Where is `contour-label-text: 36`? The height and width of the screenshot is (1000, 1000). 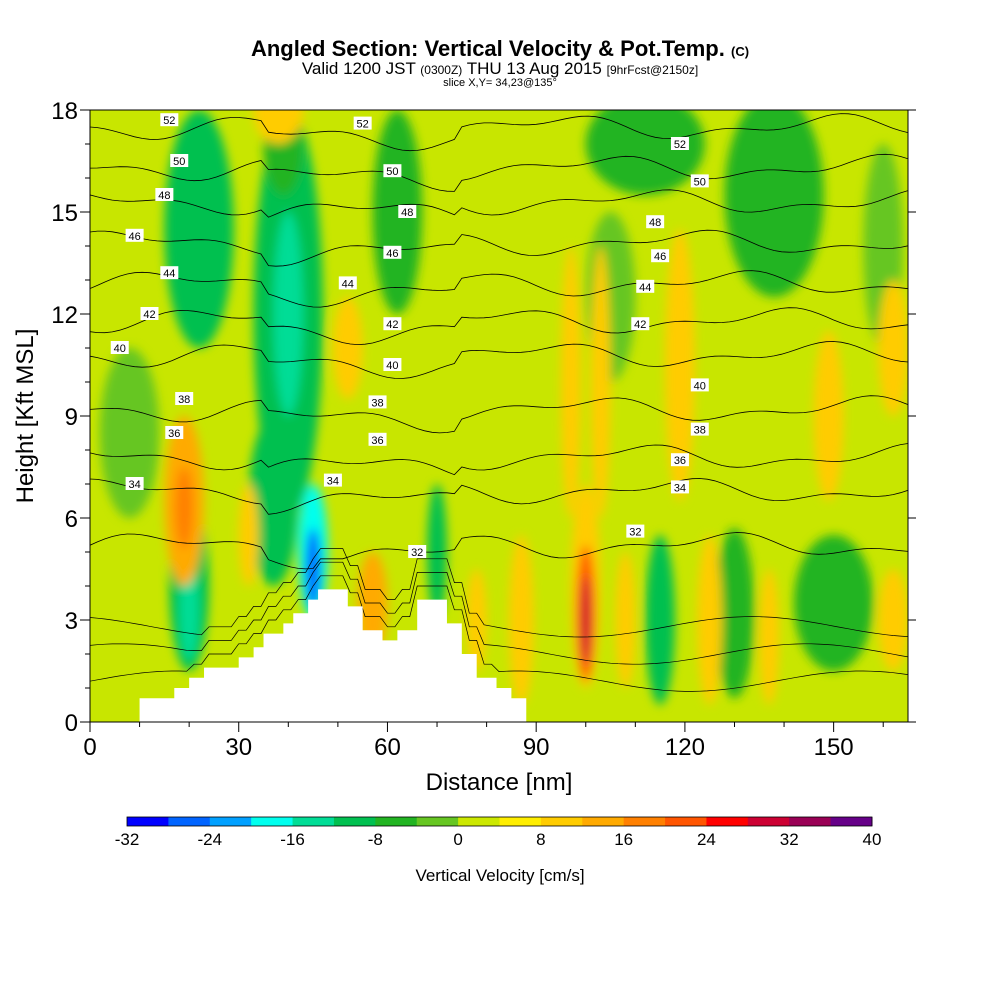
contour-label-text: 36 is located at coordinates (680, 461).